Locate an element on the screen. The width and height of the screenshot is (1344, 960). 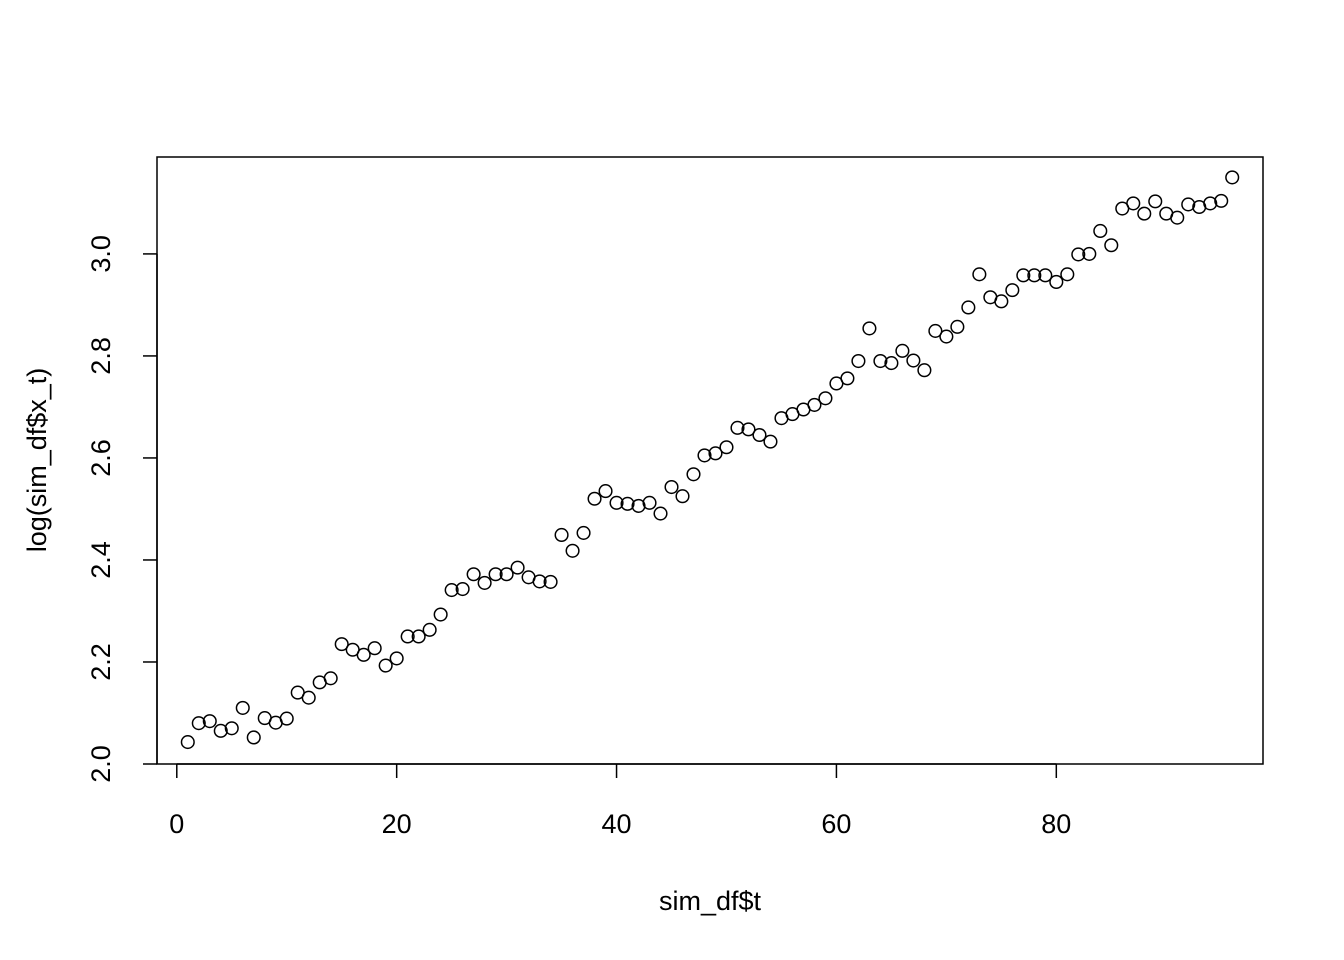
y-tick-label: 2.0 is located at coordinates (101, 764).